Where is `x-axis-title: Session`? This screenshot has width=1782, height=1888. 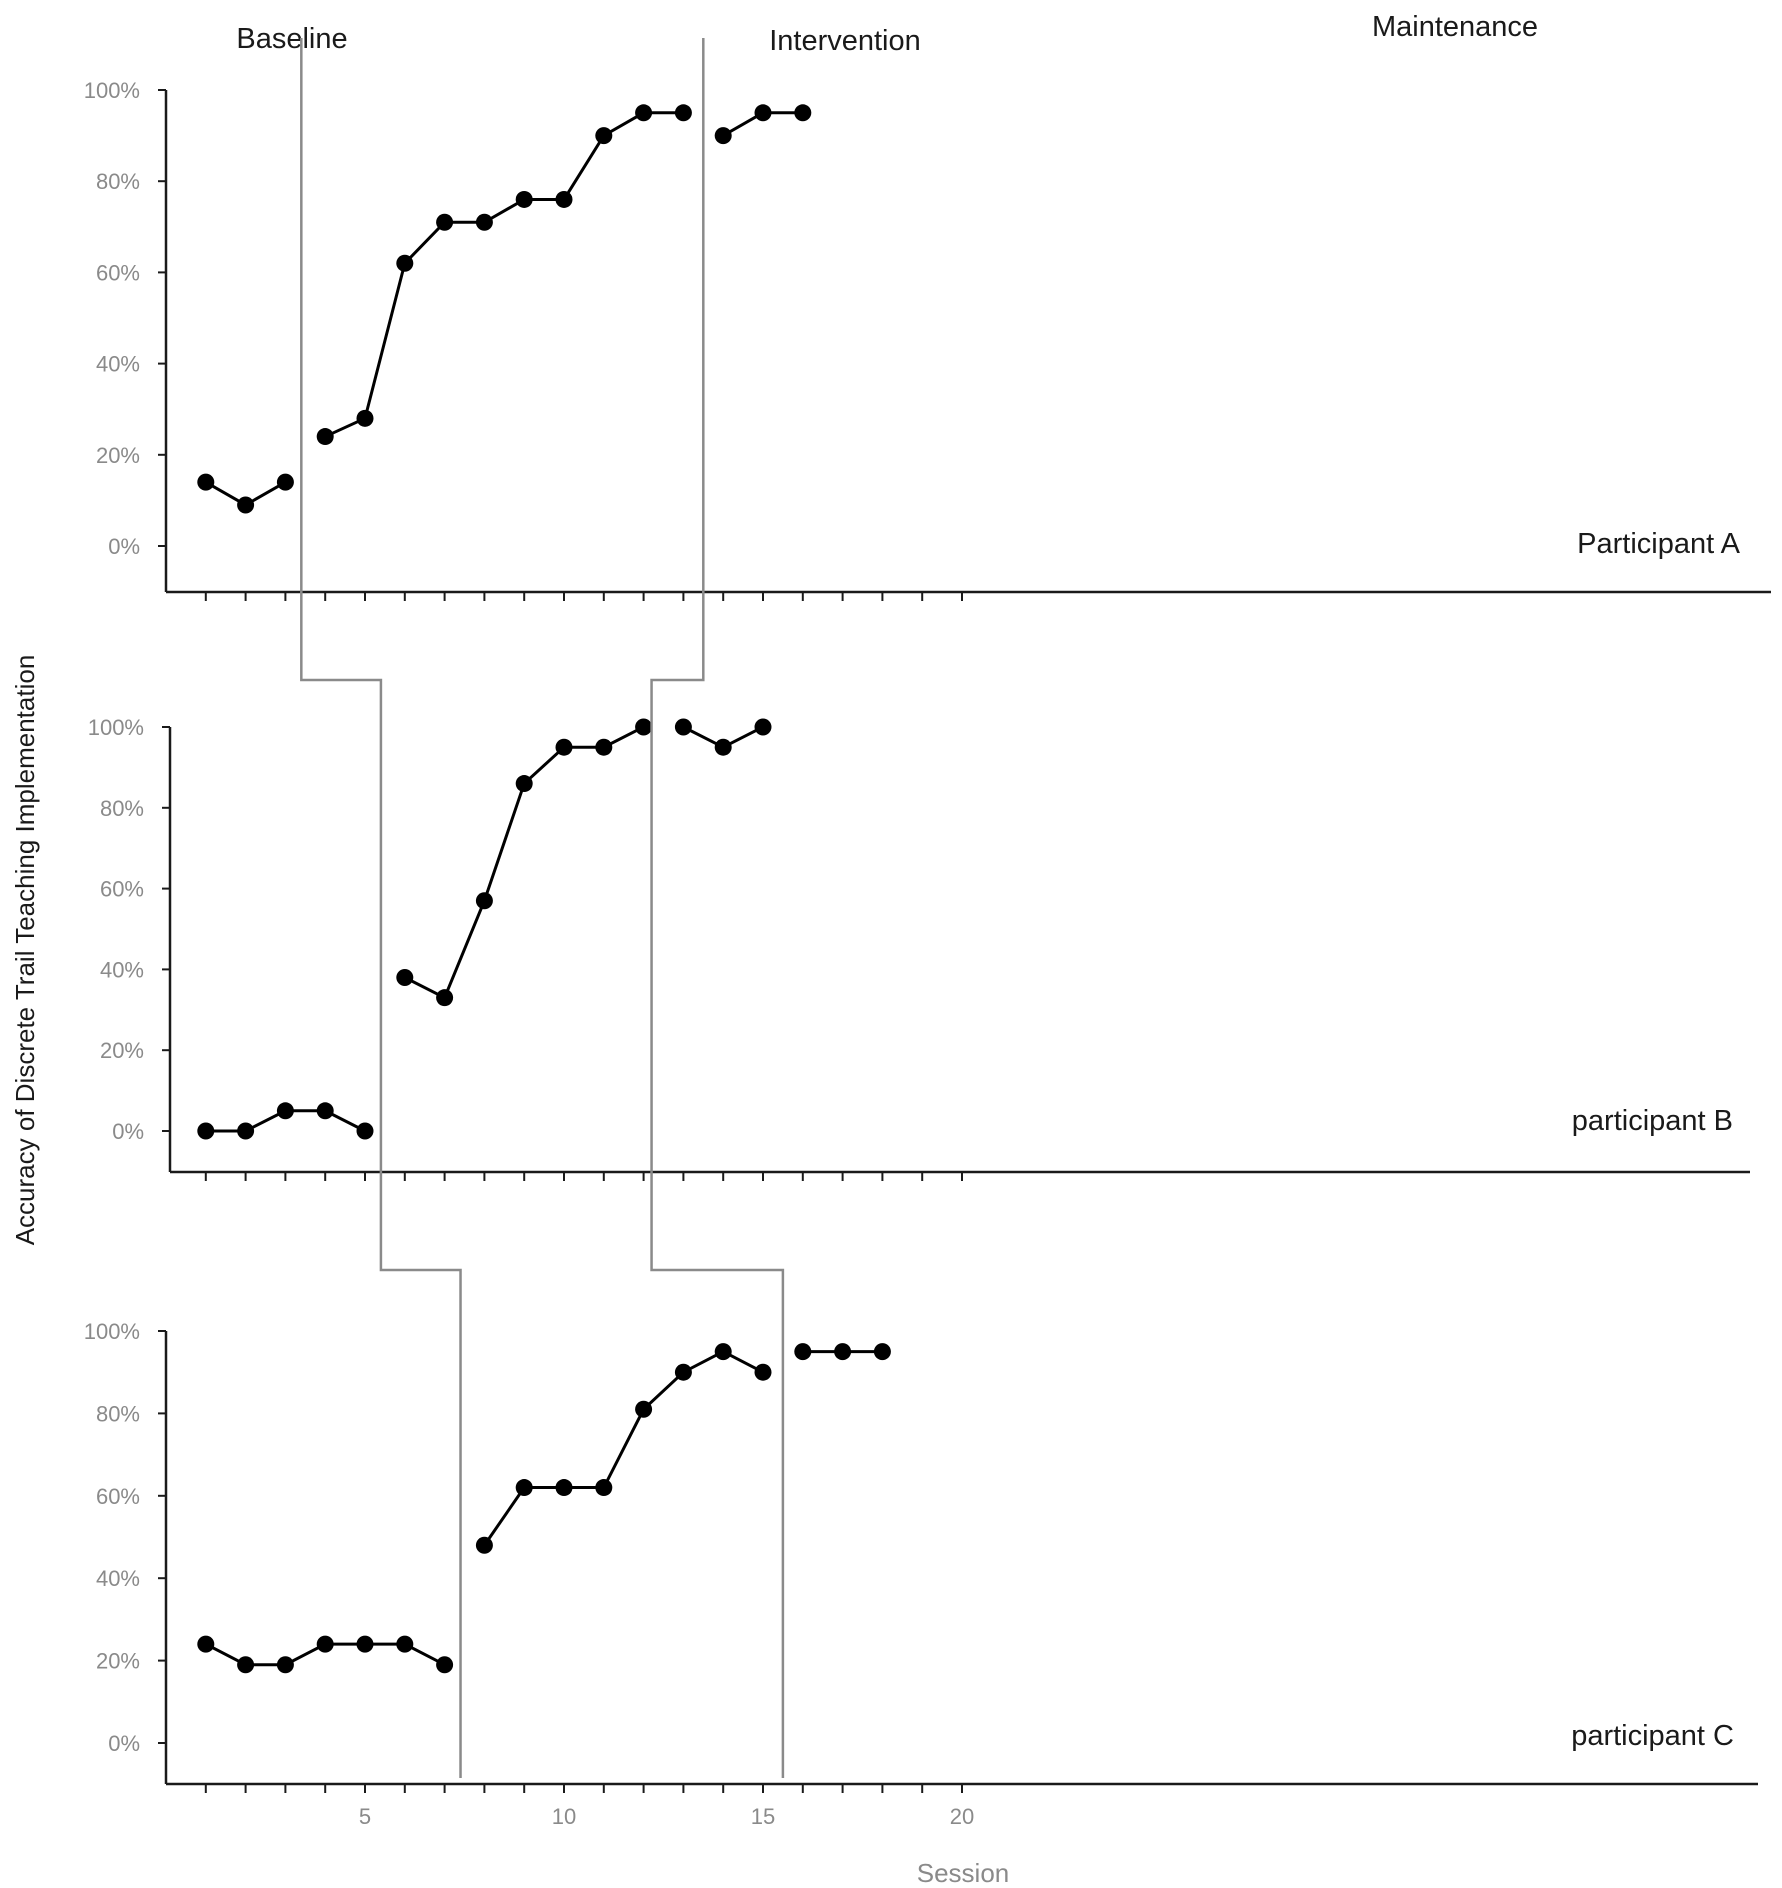
x-axis-title: Session is located at coordinates (963, 1873).